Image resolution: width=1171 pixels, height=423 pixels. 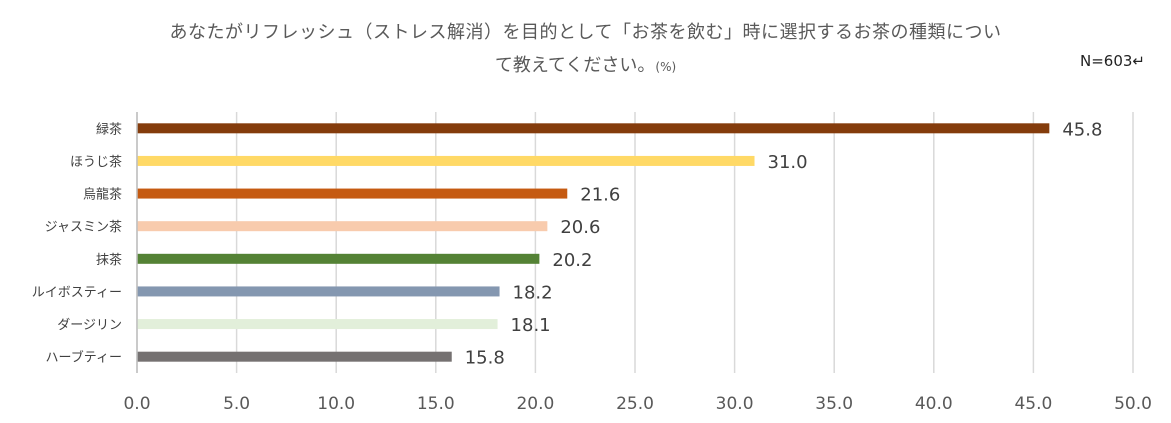 What do you see at coordinates (236, 404) in the screenshot?
I see `x-tick-label: 5.0` at bounding box center [236, 404].